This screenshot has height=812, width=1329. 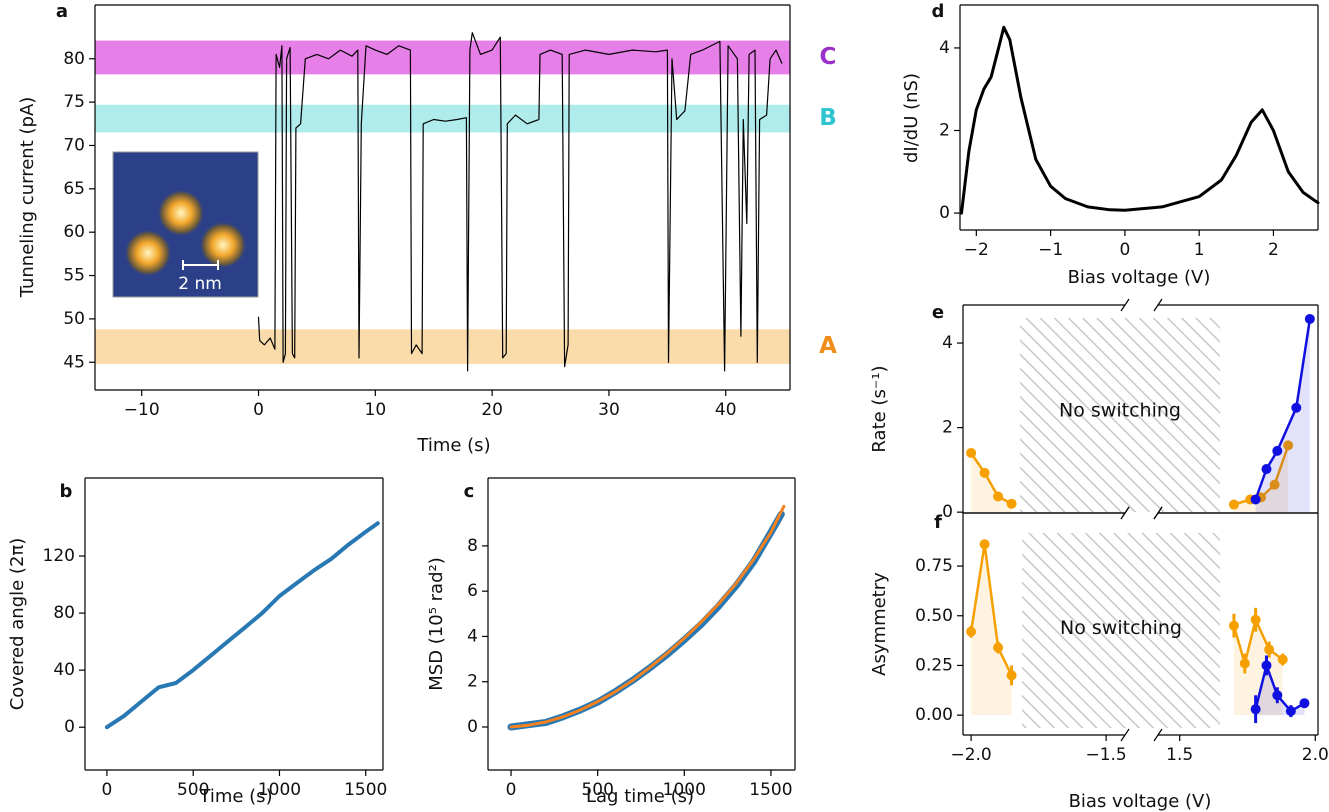 I want to click on x-tick-label: −10, so click(x=142, y=410).